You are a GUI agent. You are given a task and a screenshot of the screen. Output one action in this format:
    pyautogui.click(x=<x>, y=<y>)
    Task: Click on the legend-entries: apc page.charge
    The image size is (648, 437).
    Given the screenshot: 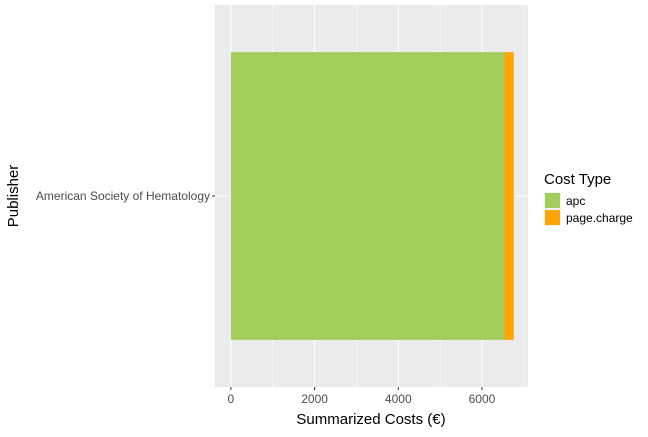 What is the action you would take?
    pyautogui.click(x=588, y=209)
    